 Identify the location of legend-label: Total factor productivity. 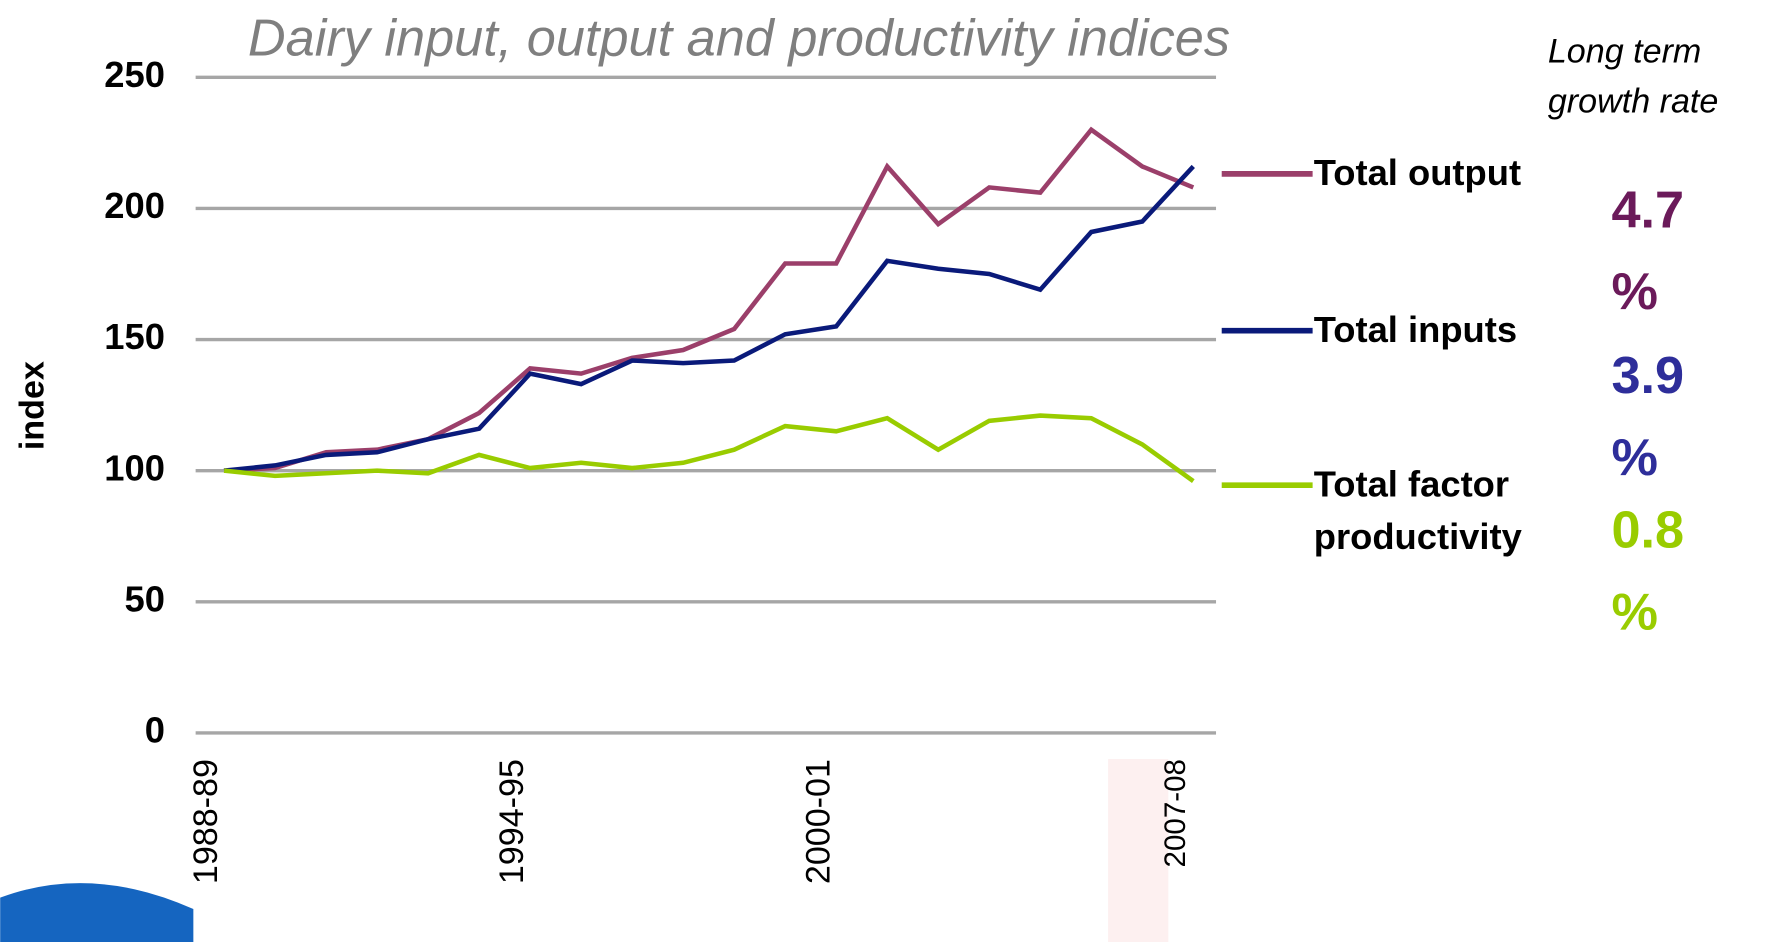
(1417, 510).